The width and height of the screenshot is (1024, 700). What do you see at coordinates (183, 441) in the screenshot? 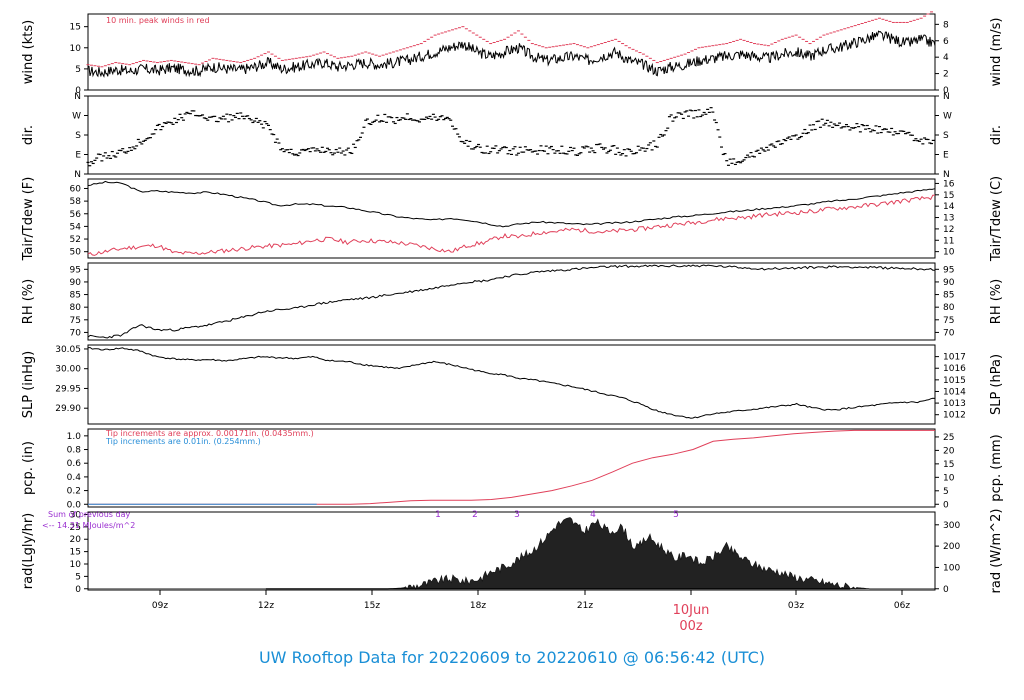
I see `pcp-annotation-blue: Tip increments are 0.01in. (0.254mm.)` at bounding box center [183, 441].